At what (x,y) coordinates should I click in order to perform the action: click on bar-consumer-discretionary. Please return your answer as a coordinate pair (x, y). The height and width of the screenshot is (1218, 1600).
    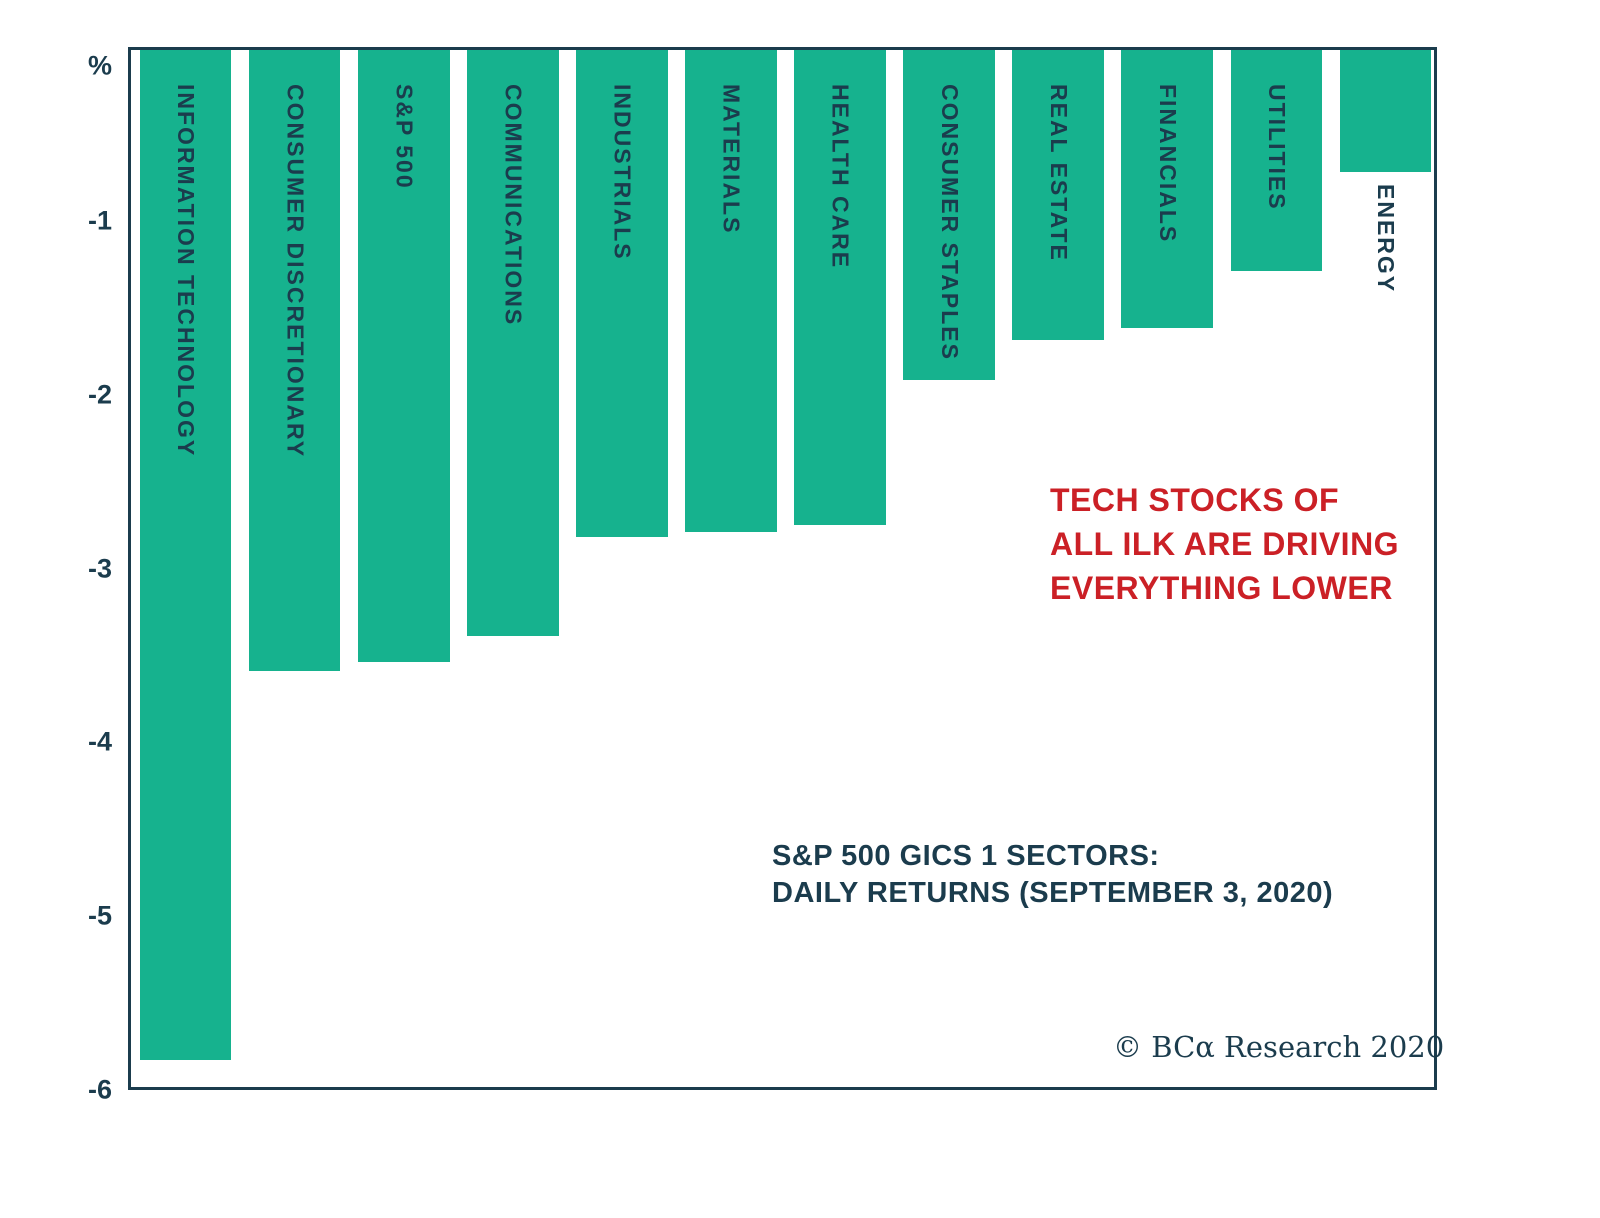
    Looking at the image, I should click on (294, 360).